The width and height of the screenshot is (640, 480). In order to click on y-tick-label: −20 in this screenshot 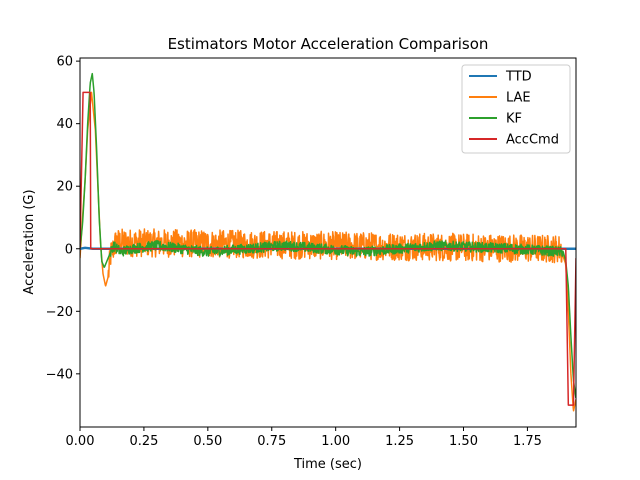, I will do `click(59, 312)`.